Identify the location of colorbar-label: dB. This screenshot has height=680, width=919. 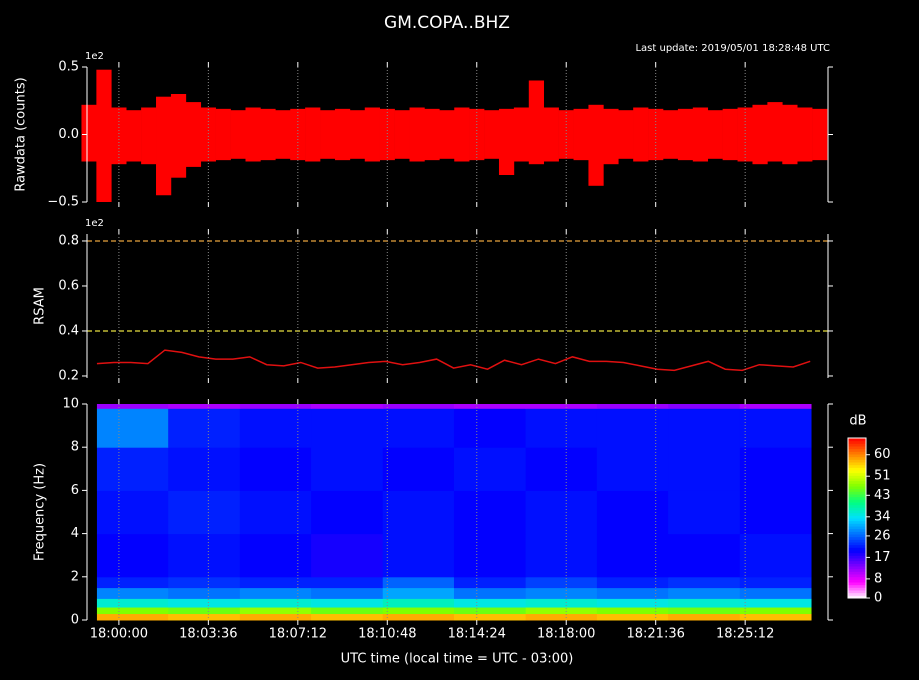
(857, 421).